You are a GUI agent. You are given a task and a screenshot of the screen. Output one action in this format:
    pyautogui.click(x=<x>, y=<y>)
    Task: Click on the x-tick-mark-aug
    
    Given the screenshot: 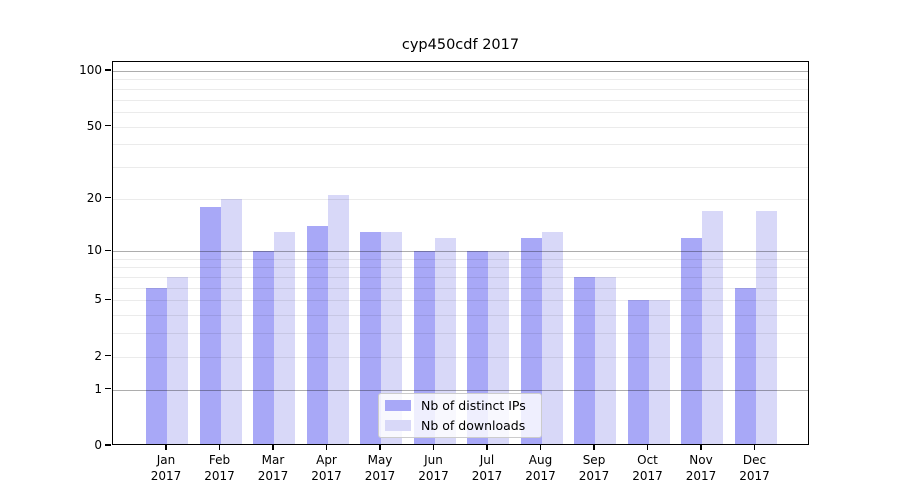 What is the action you would take?
    pyautogui.click(x=540, y=447)
    